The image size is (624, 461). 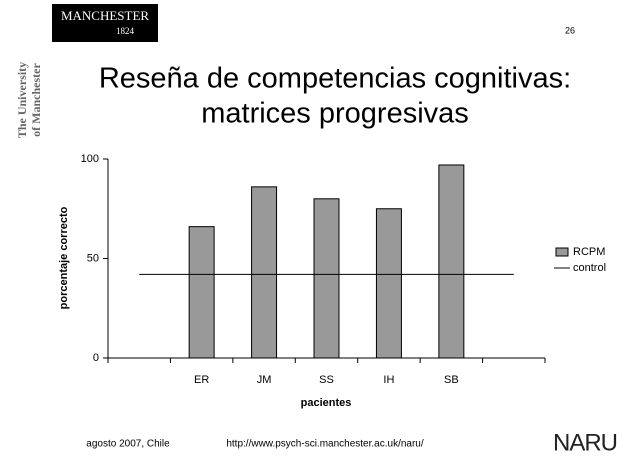 I want to click on footer-logo: NARU, so click(x=585, y=442).